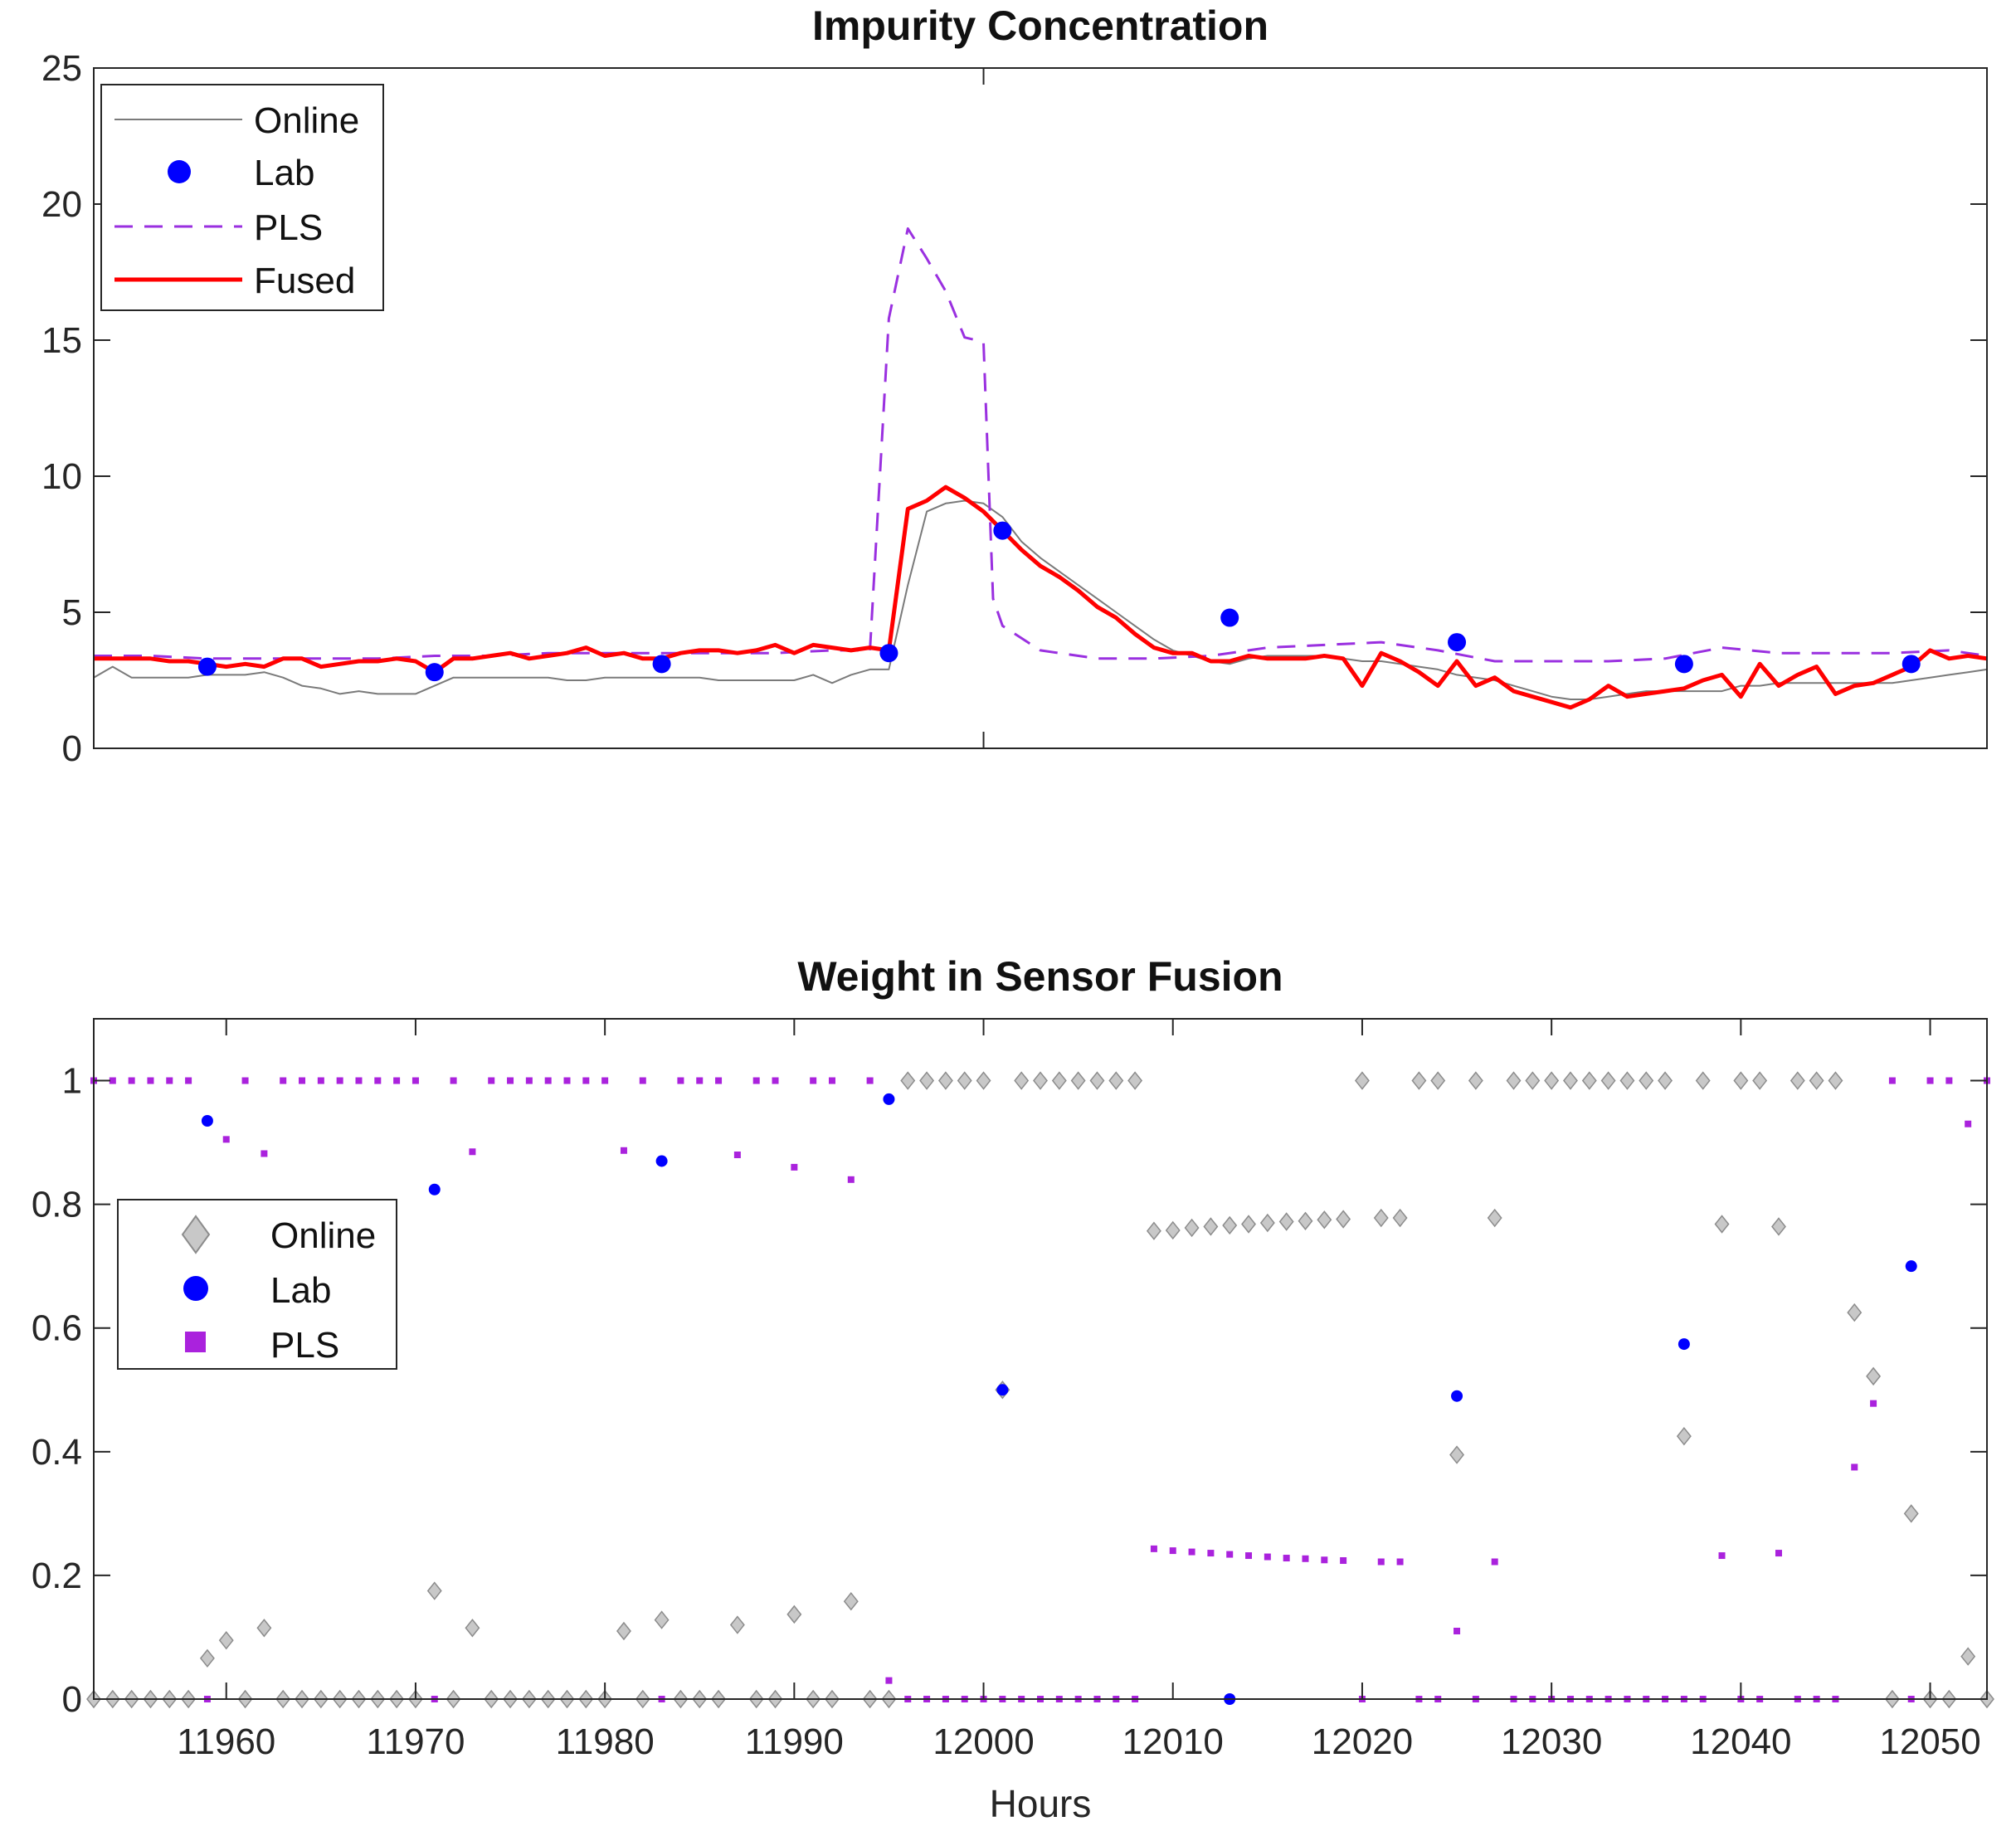 Image resolution: width=2016 pixels, height=1831 pixels. I want to click on legend-swatch-lab, so click(195, 1289).